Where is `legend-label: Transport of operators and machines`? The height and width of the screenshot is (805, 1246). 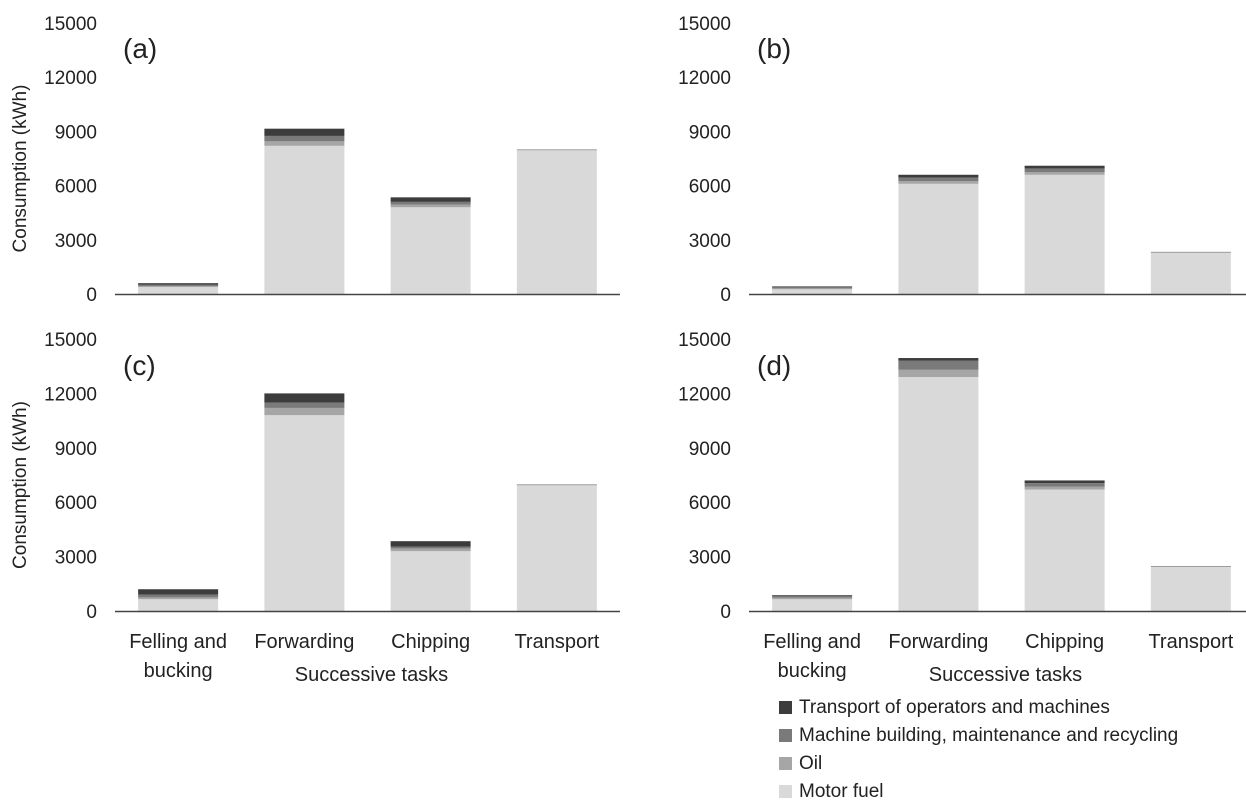
legend-label: Transport of operators and machines is located at coordinates (954, 707).